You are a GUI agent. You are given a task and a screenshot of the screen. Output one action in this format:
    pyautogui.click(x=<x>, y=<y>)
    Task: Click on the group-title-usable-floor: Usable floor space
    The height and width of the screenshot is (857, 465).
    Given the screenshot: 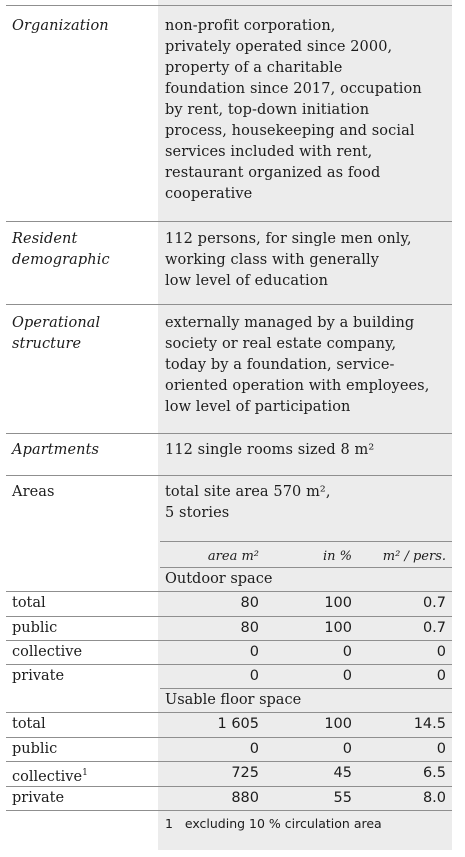 What is the action you would take?
    pyautogui.click(x=233, y=700)
    